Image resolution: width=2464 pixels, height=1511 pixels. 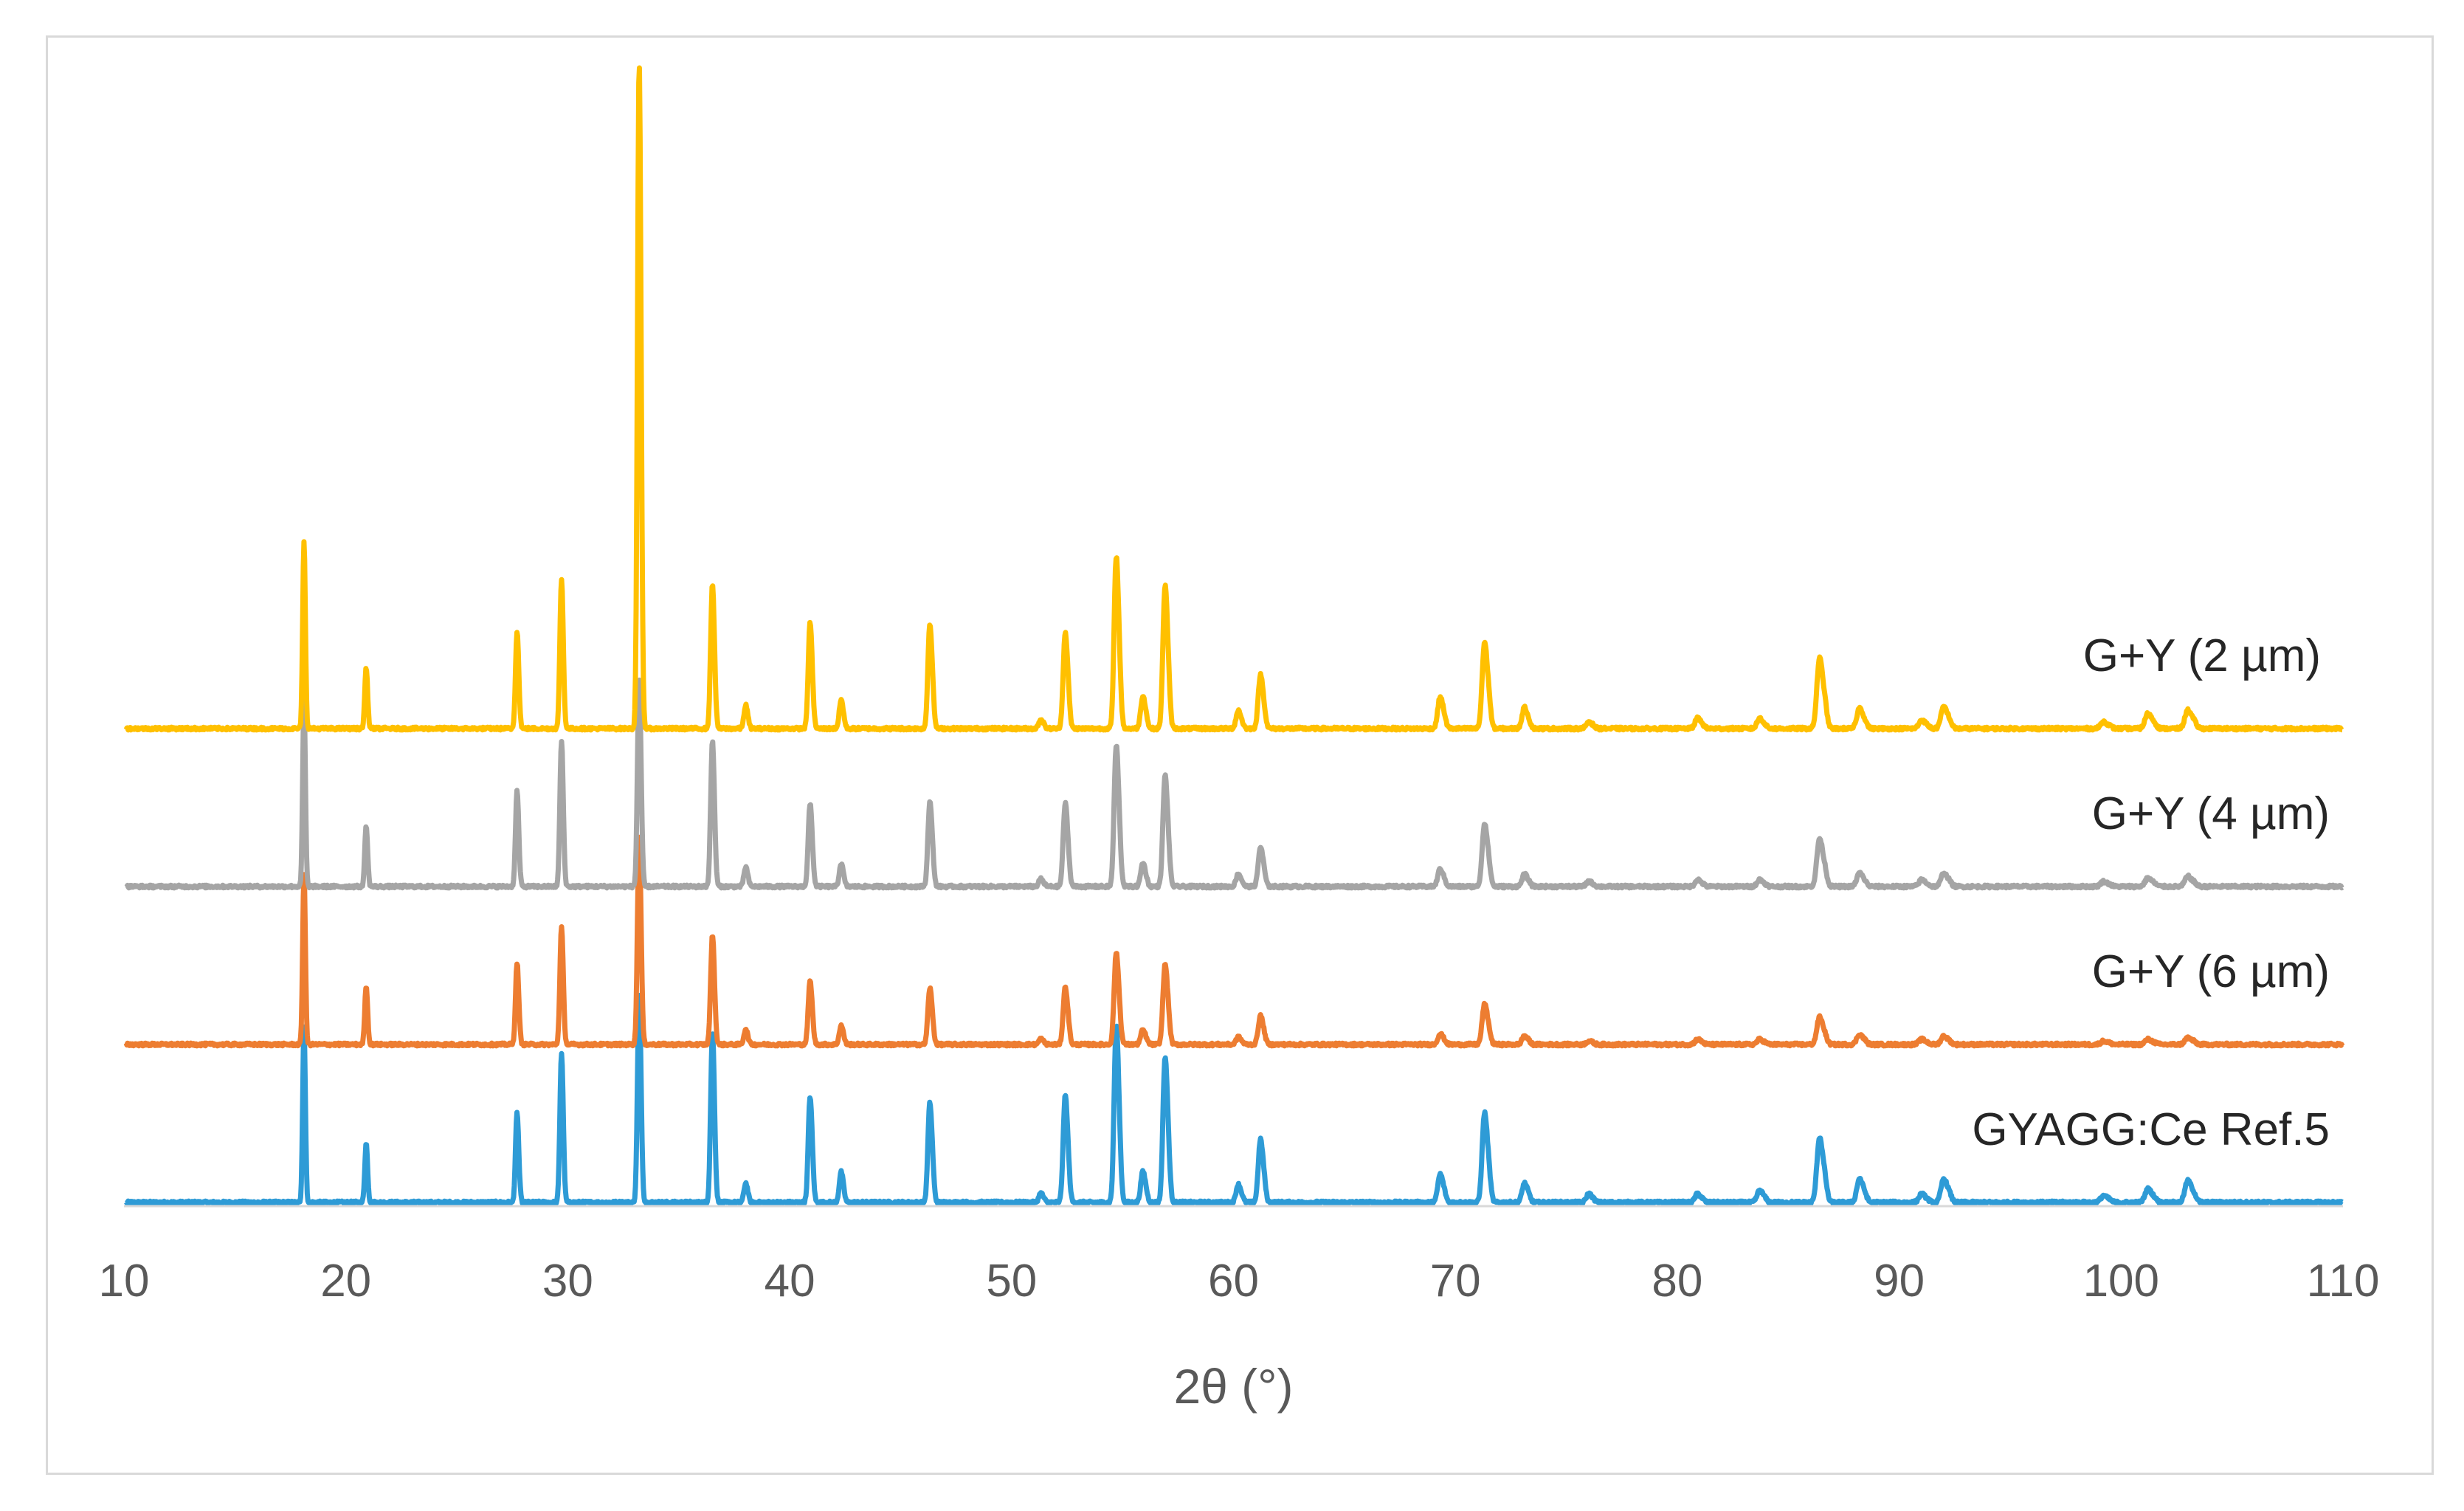 I want to click on x-tick-label: 40, so click(x=790, y=1281).